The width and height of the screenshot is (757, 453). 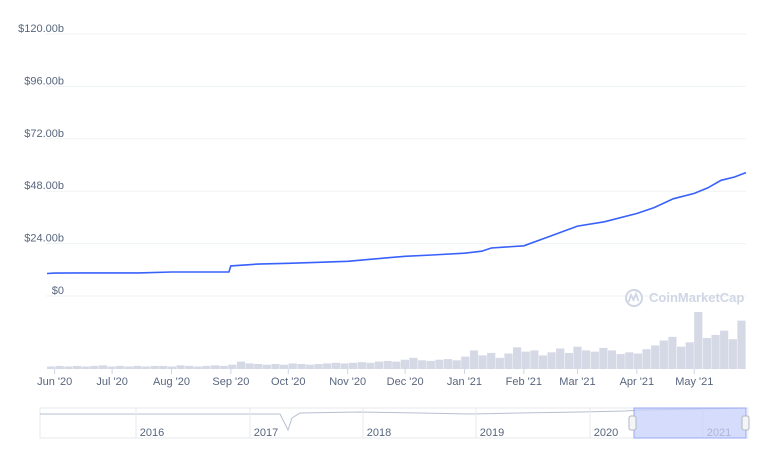 I want to click on volume-bars, so click(x=396, y=340).